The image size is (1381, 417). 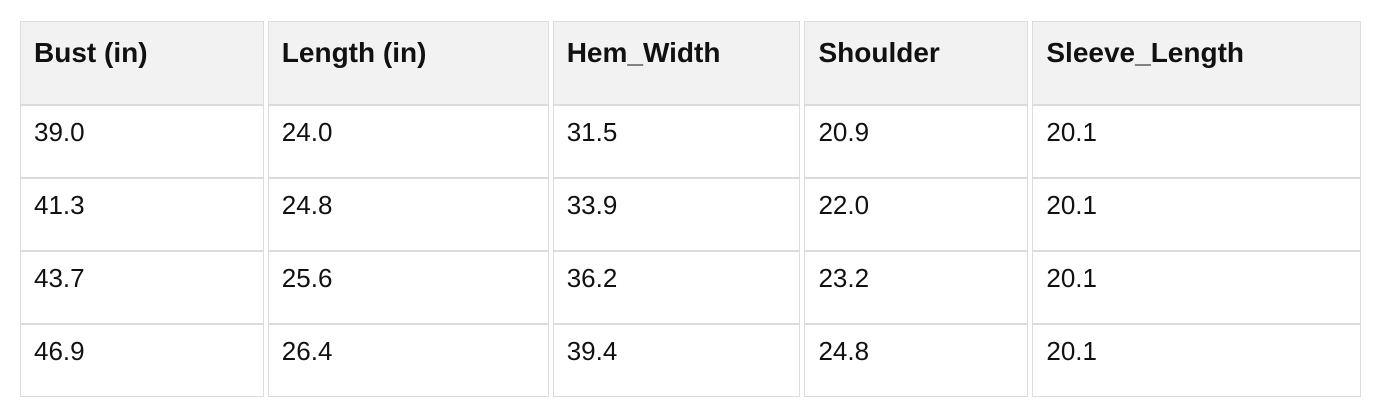 I want to click on table-cell: 23.2, so click(x=916, y=287).